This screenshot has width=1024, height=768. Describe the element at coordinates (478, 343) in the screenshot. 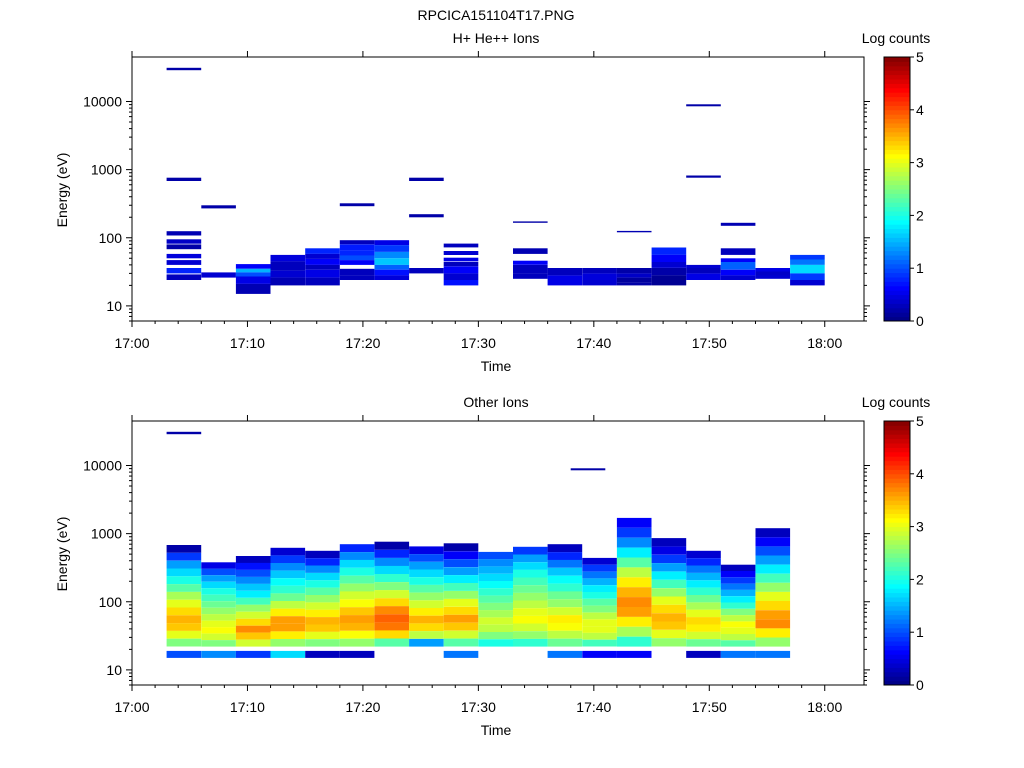

I see `x-tick-label: 17:30` at that location.